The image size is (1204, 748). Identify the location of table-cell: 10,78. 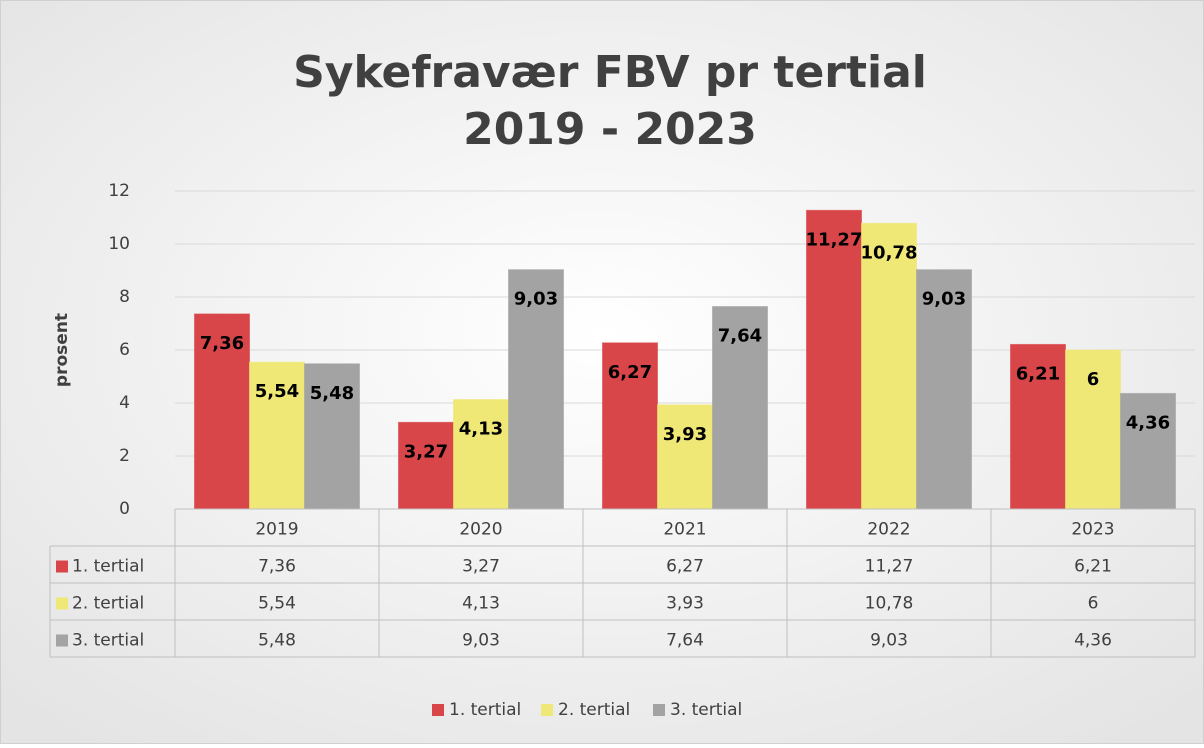
(889, 604).